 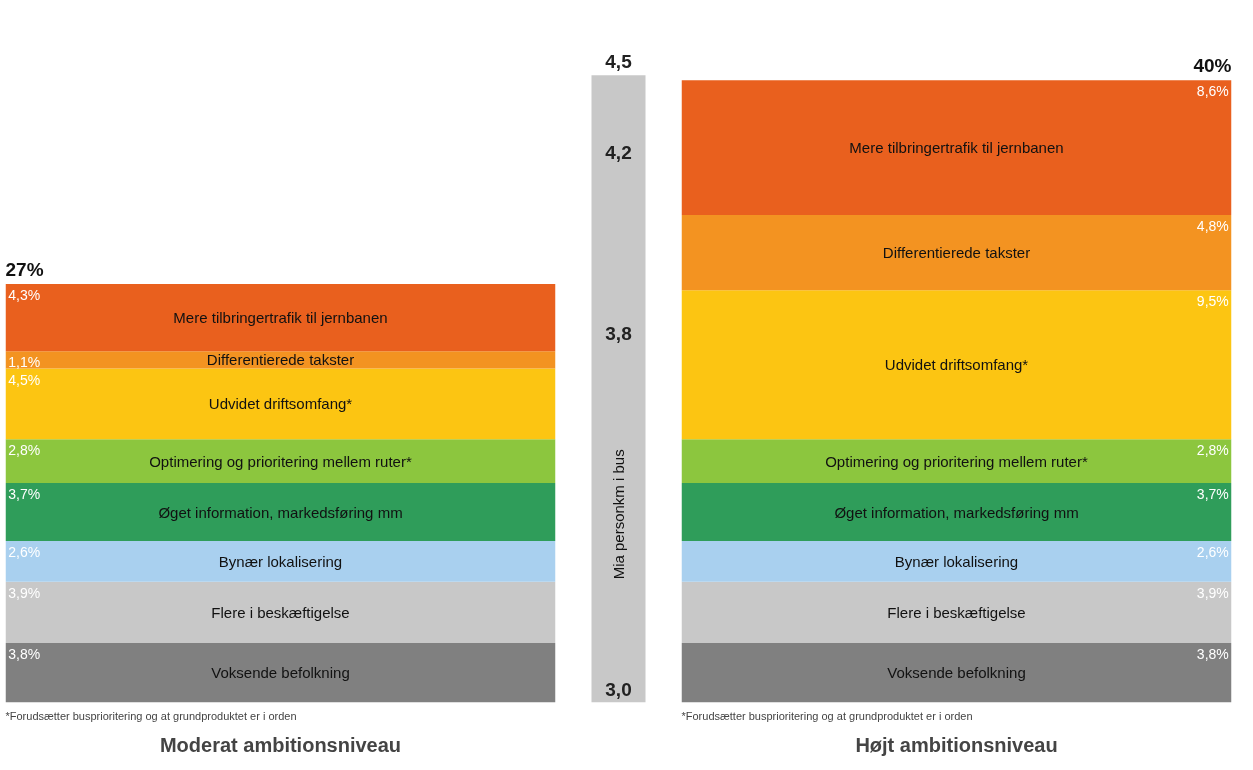 What do you see at coordinates (1212, 91) in the screenshot?
I see `data-label: 8,6%` at bounding box center [1212, 91].